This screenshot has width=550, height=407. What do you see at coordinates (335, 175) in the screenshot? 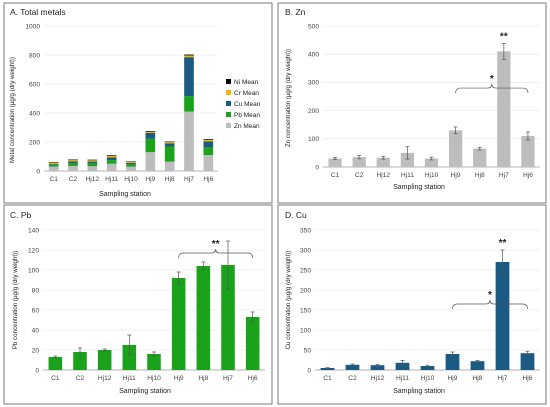
I see `panel-b-x-tick-label: C1` at bounding box center [335, 175].